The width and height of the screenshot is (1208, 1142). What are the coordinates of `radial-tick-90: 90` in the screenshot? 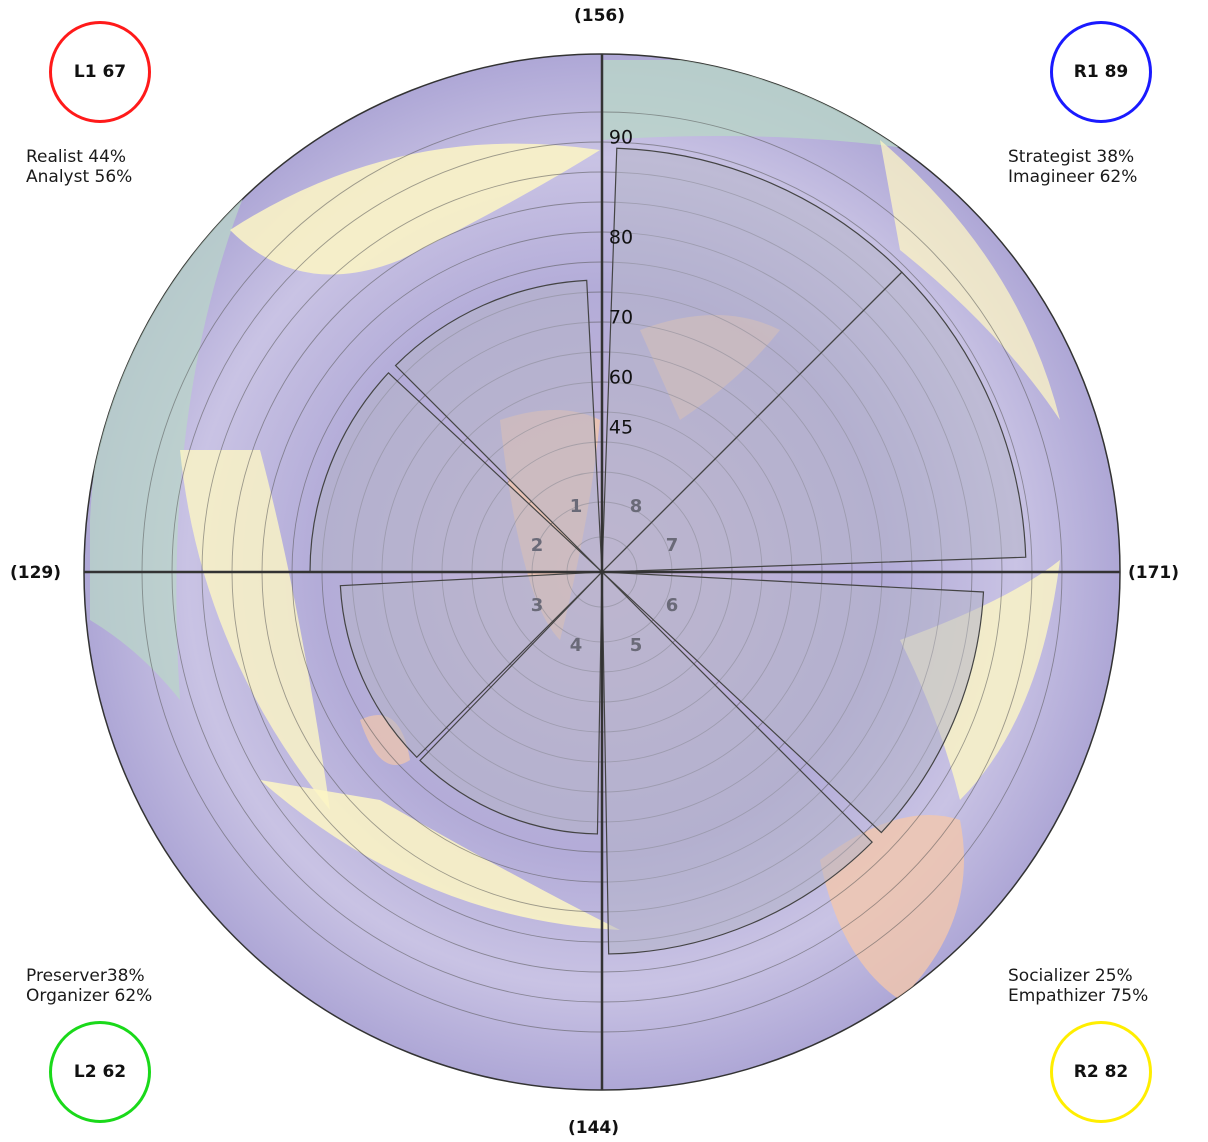 It's located at (621, 138).